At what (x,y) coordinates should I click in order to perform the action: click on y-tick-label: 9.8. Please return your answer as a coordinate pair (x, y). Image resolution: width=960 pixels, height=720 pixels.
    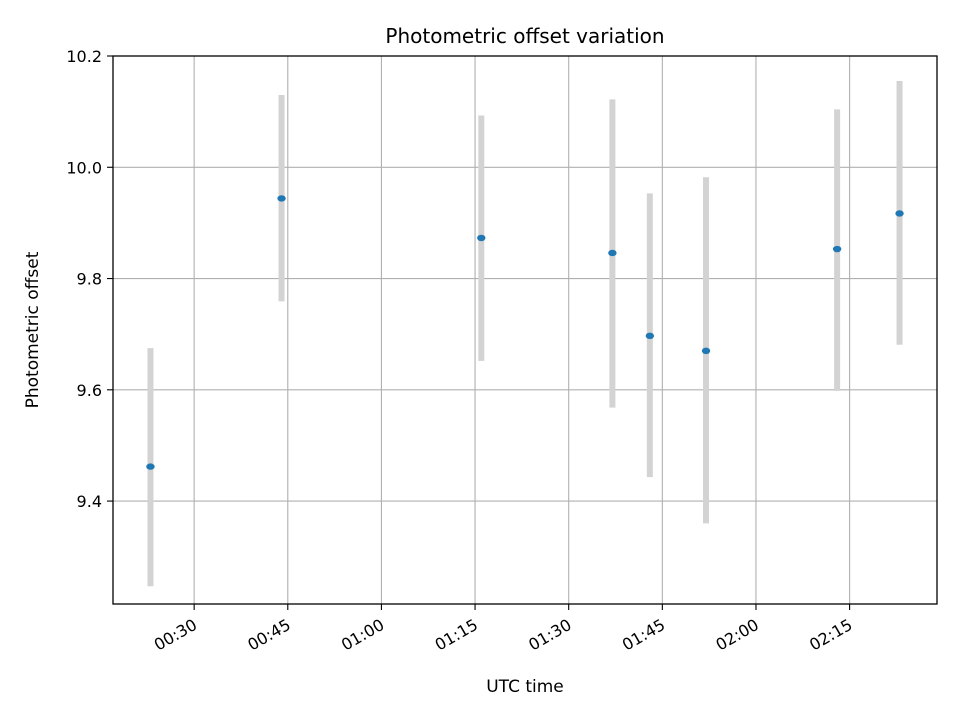
    Looking at the image, I should click on (89, 279).